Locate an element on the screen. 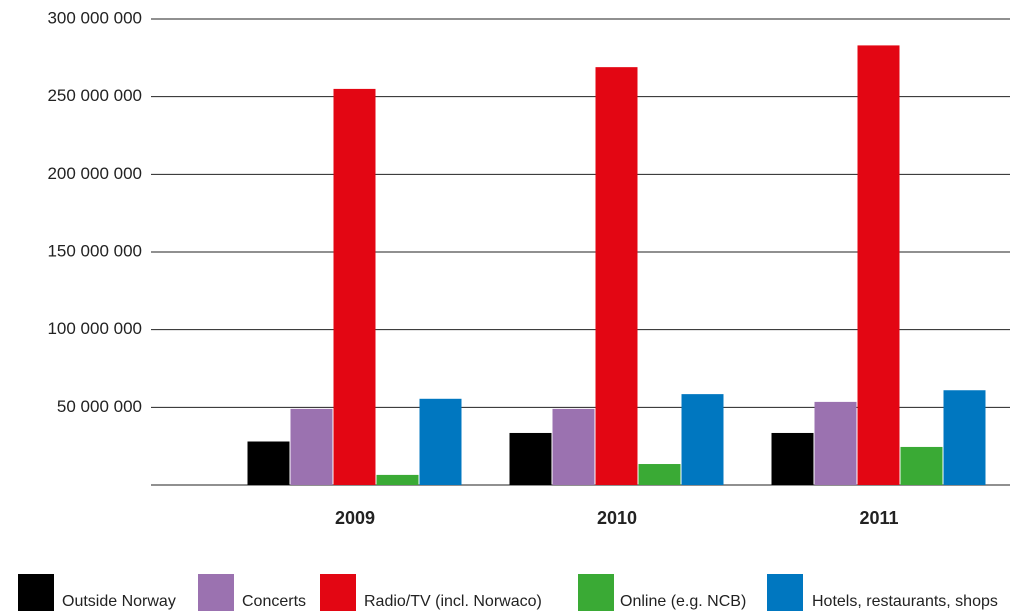 The image size is (1028, 611). legend-label: Concerts is located at coordinates (274, 601).